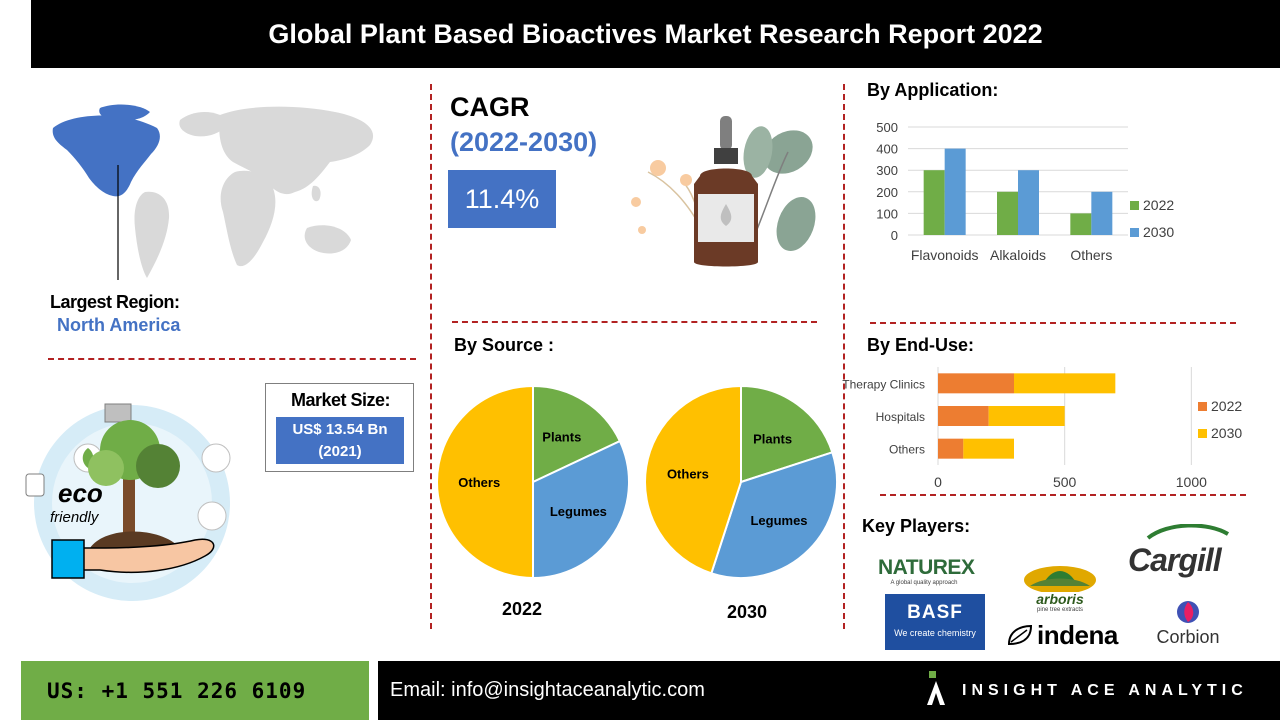  Describe the element at coordinates (829, 690) in the screenshot. I see `footer-bar` at that location.